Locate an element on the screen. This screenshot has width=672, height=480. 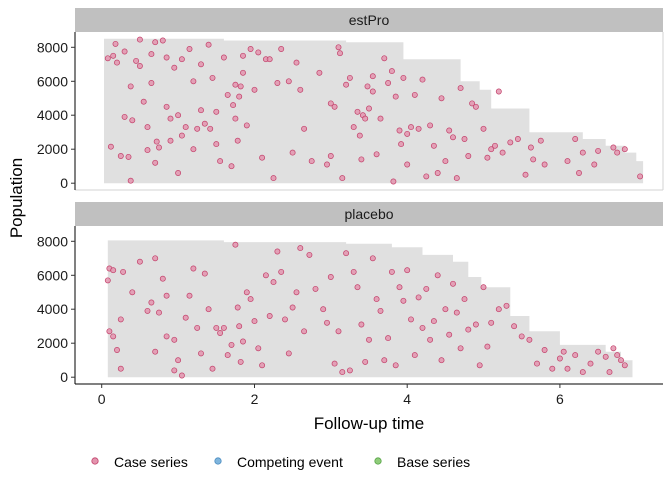
legend-label-case-series: Case series is located at coordinates (151, 462).